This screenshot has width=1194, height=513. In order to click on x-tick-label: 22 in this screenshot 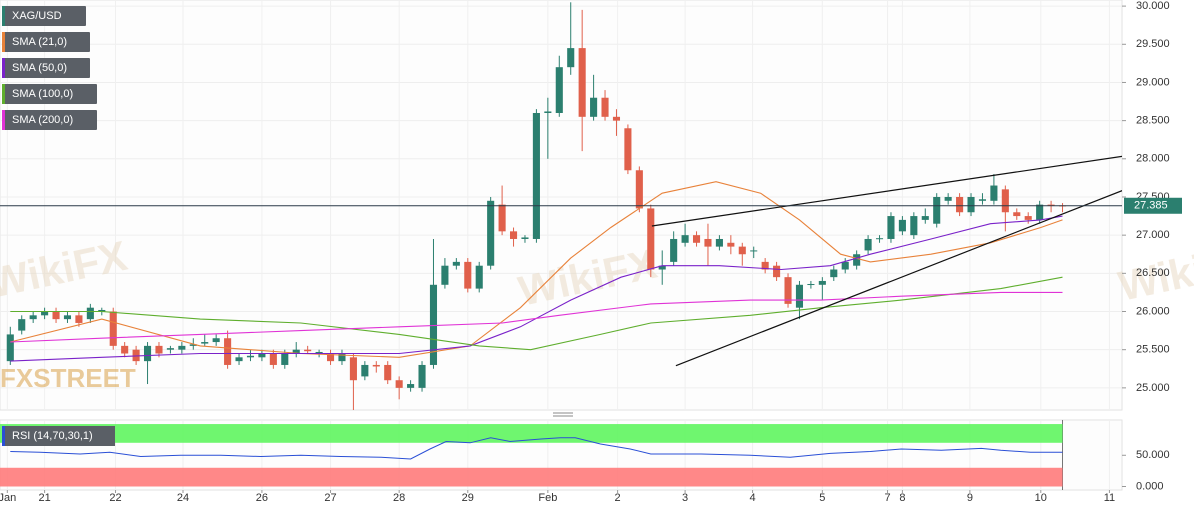, I will do `click(115, 498)`.